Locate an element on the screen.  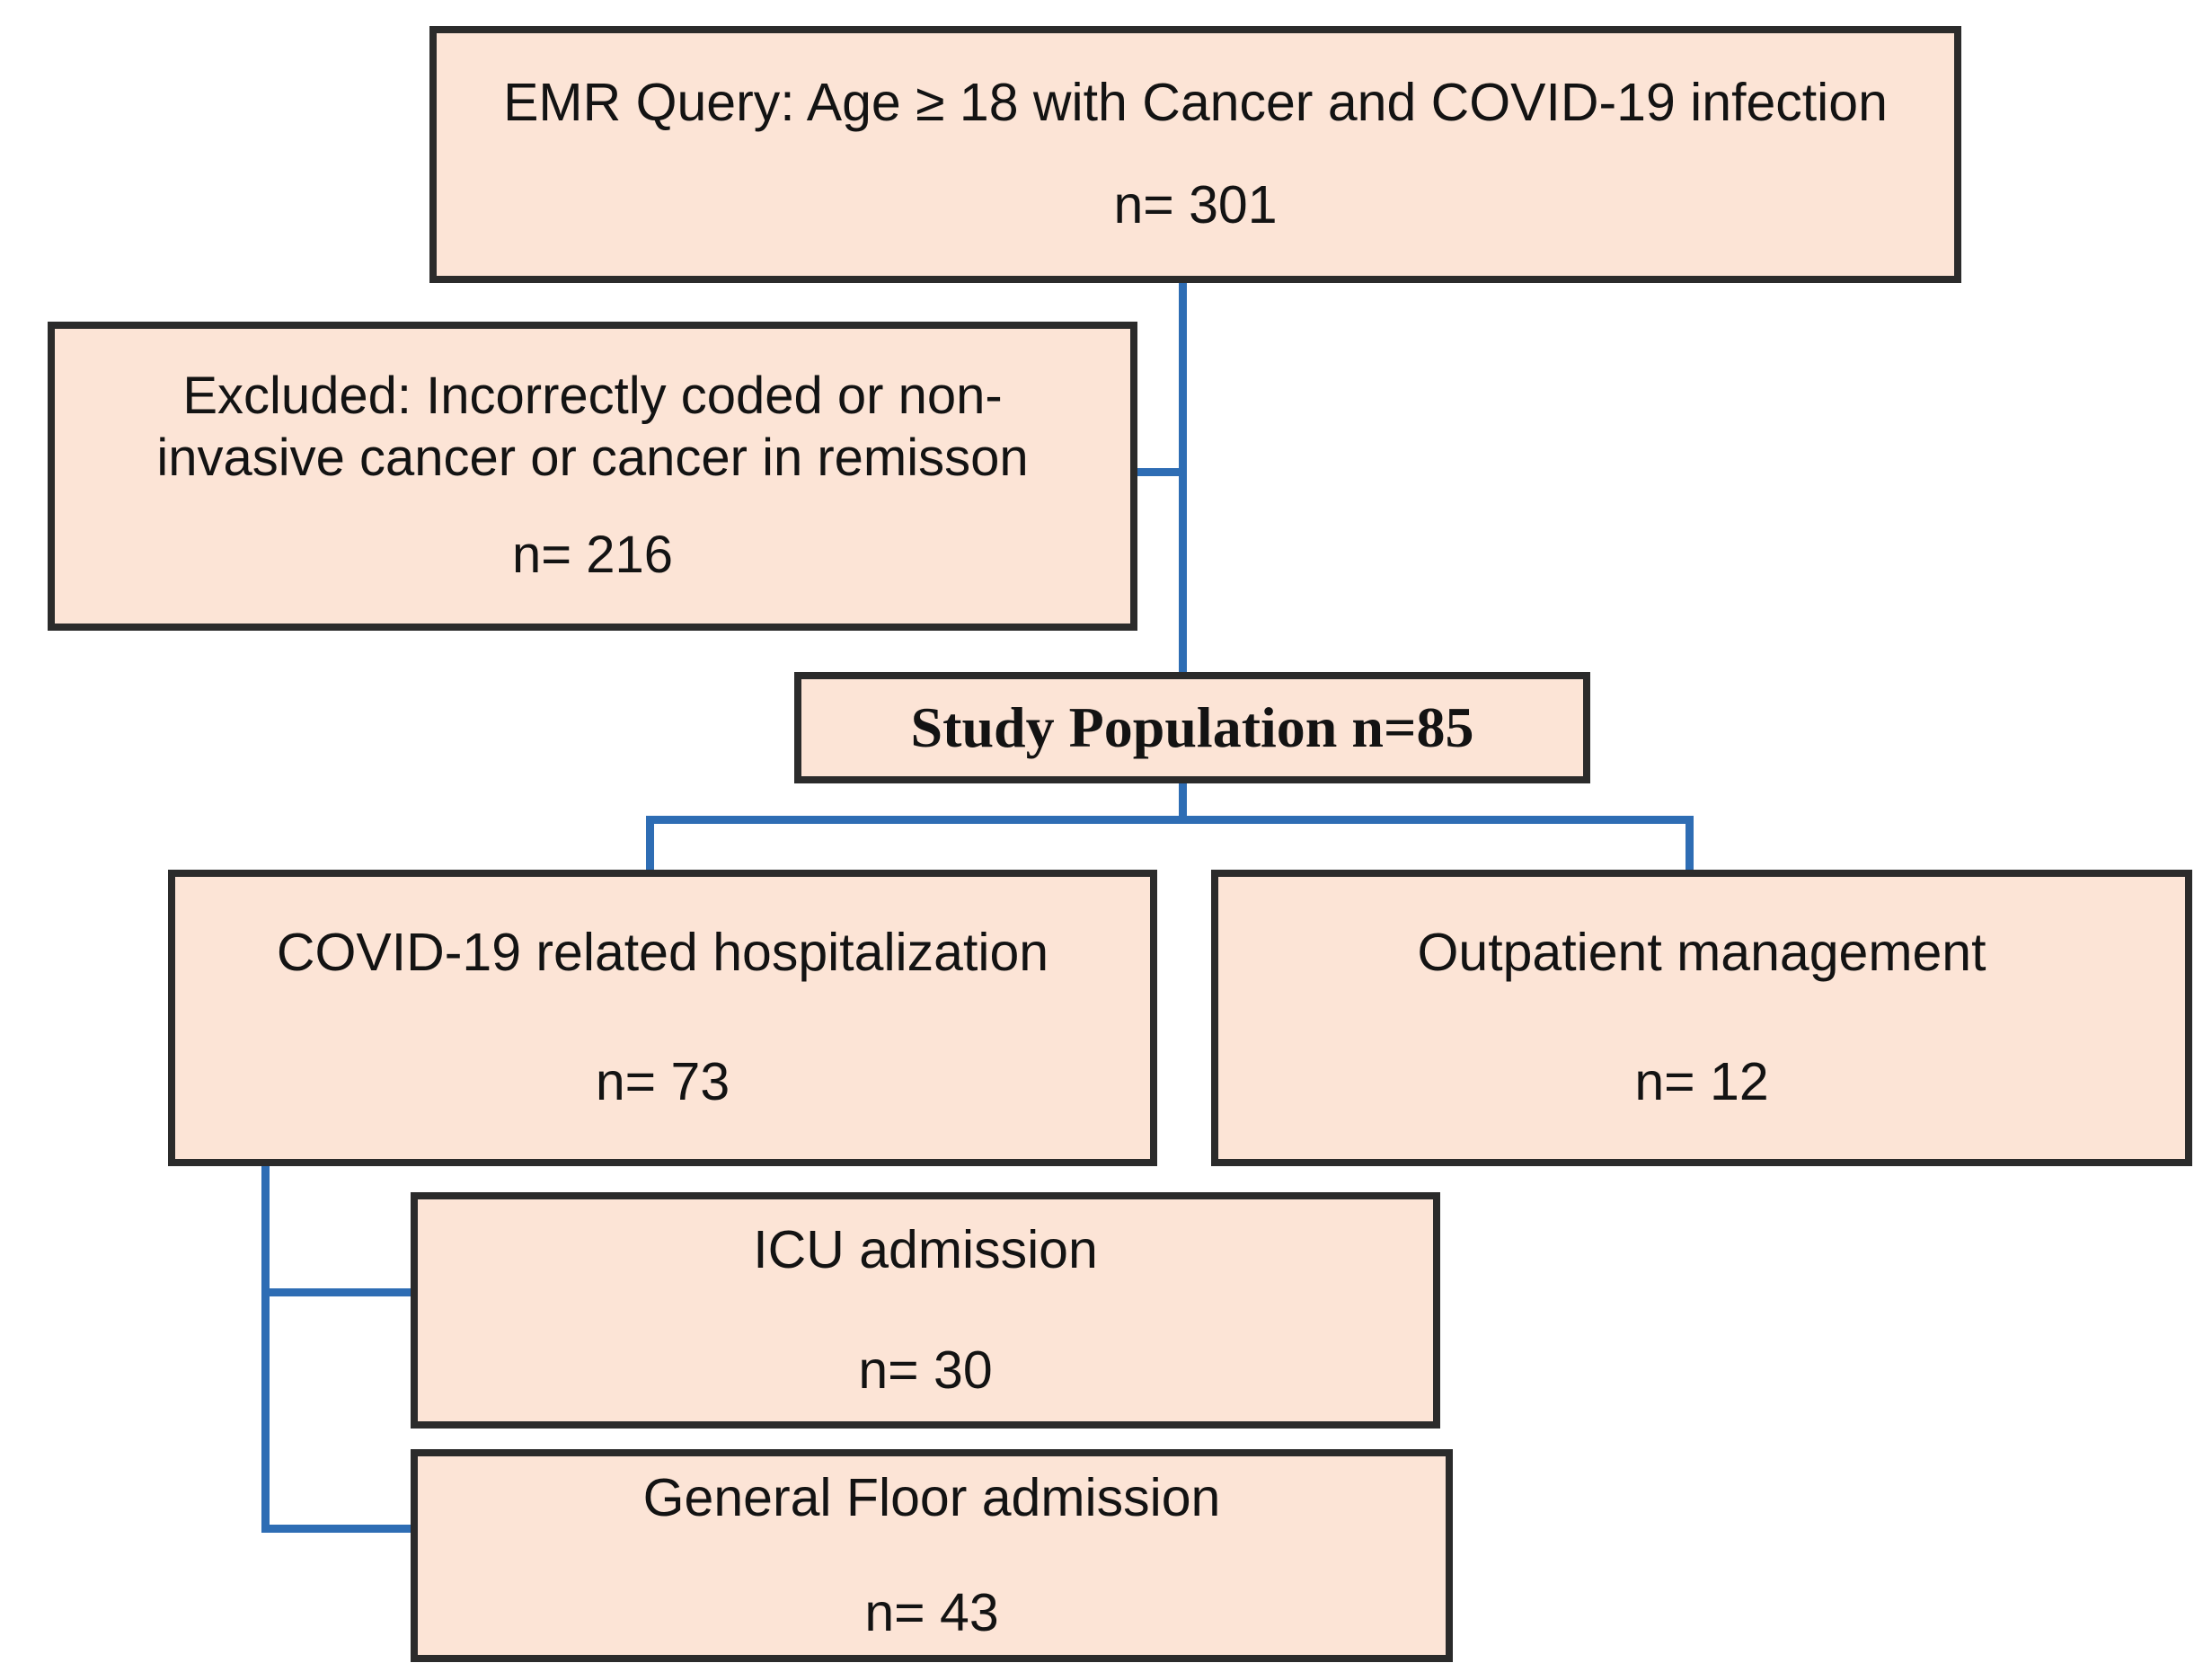
general-floor-count: n= 43 is located at coordinates (931, 1612).